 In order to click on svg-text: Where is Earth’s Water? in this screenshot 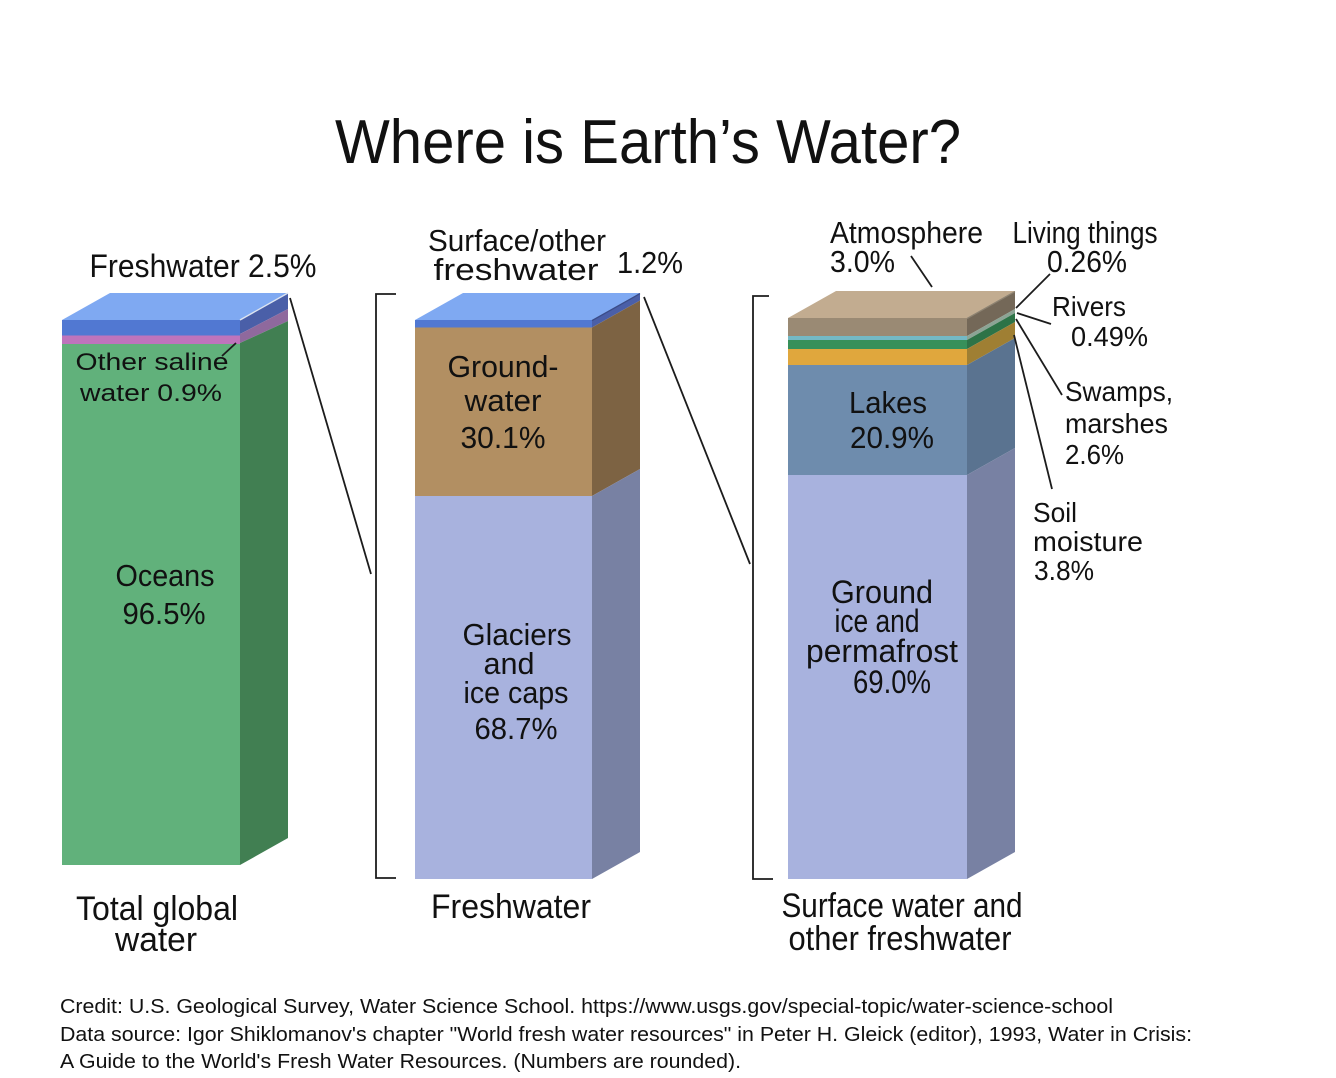, I will do `click(648, 142)`.